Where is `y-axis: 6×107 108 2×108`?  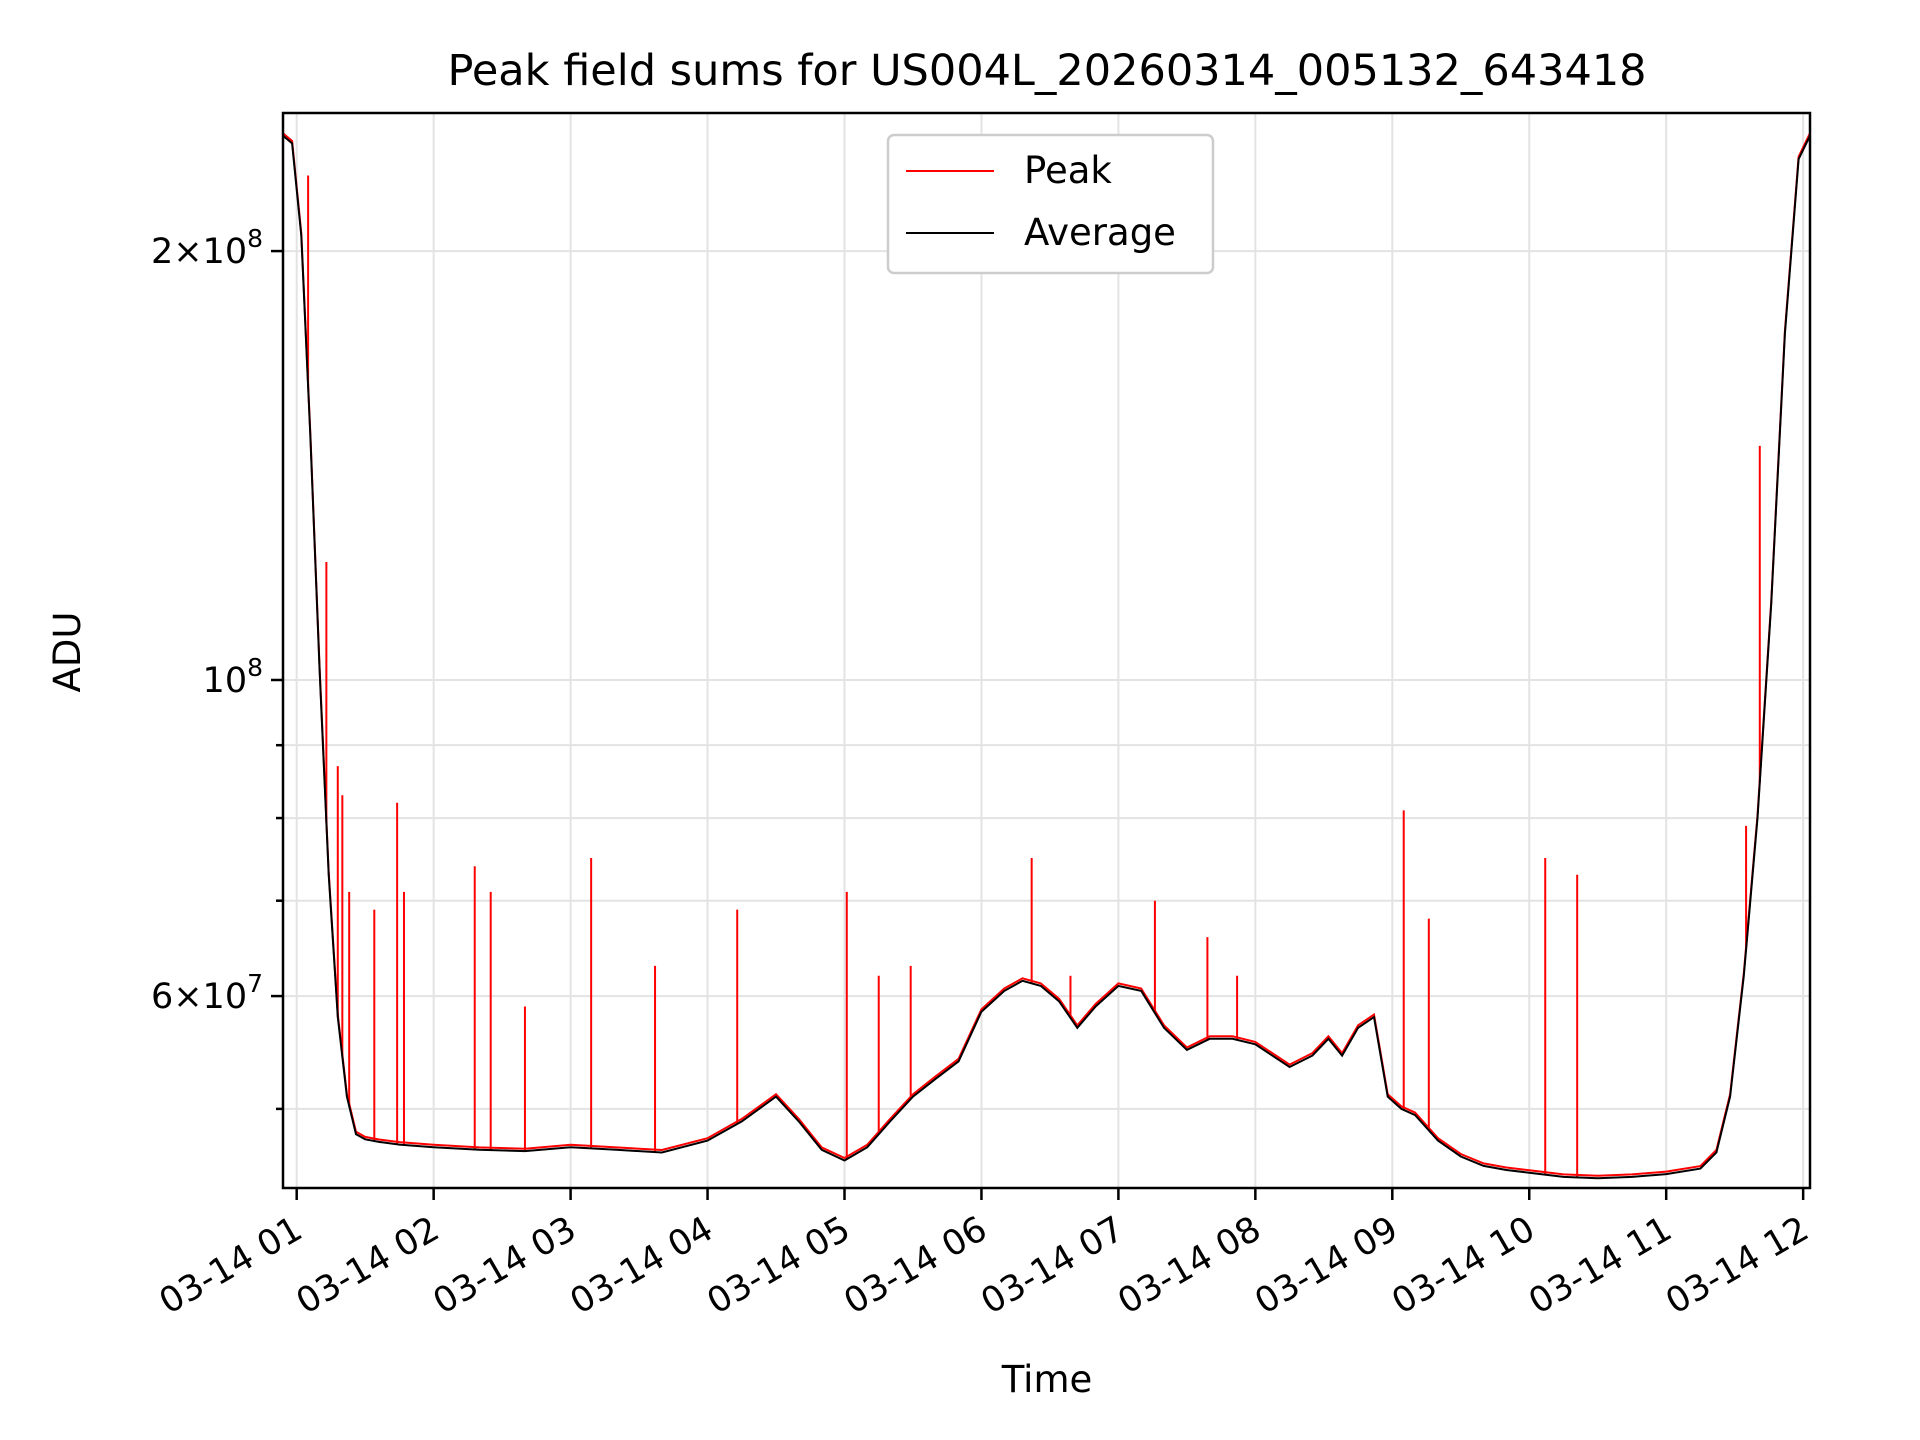
y-axis: 6×107 108 2×108 is located at coordinates (217, 667).